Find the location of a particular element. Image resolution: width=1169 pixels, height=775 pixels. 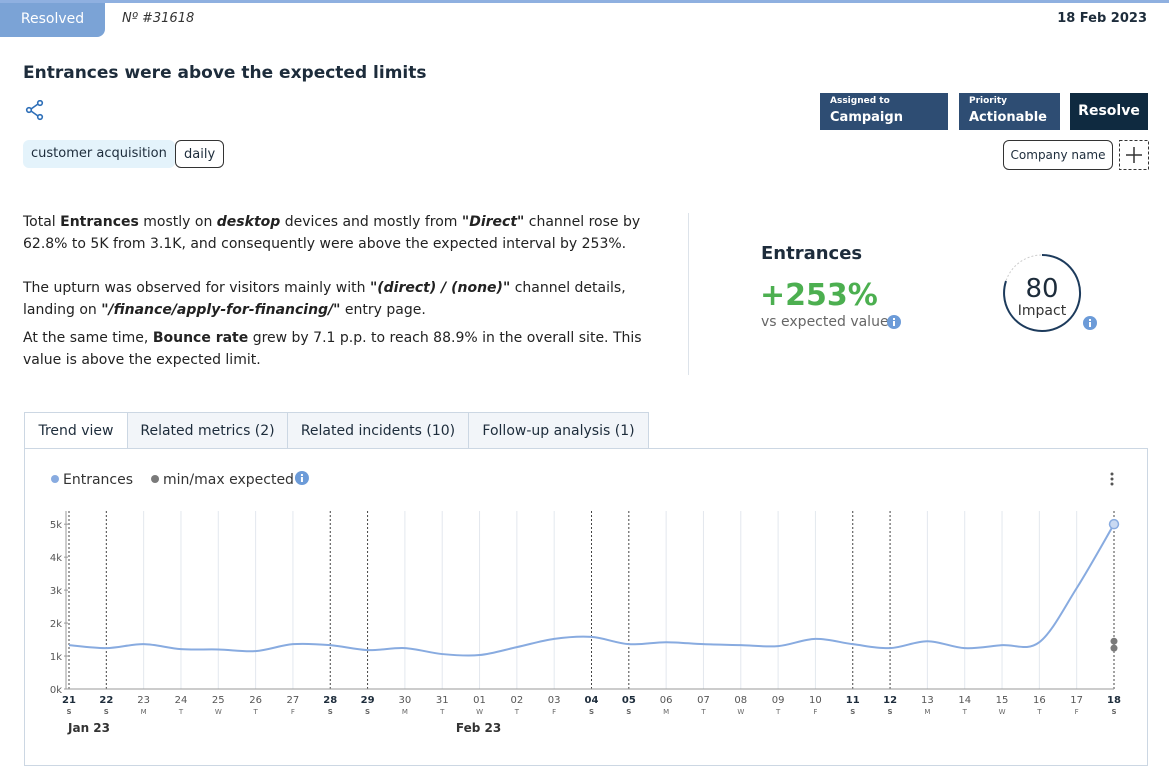

x-tick-label: 18 is located at coordinates (1114, 700).